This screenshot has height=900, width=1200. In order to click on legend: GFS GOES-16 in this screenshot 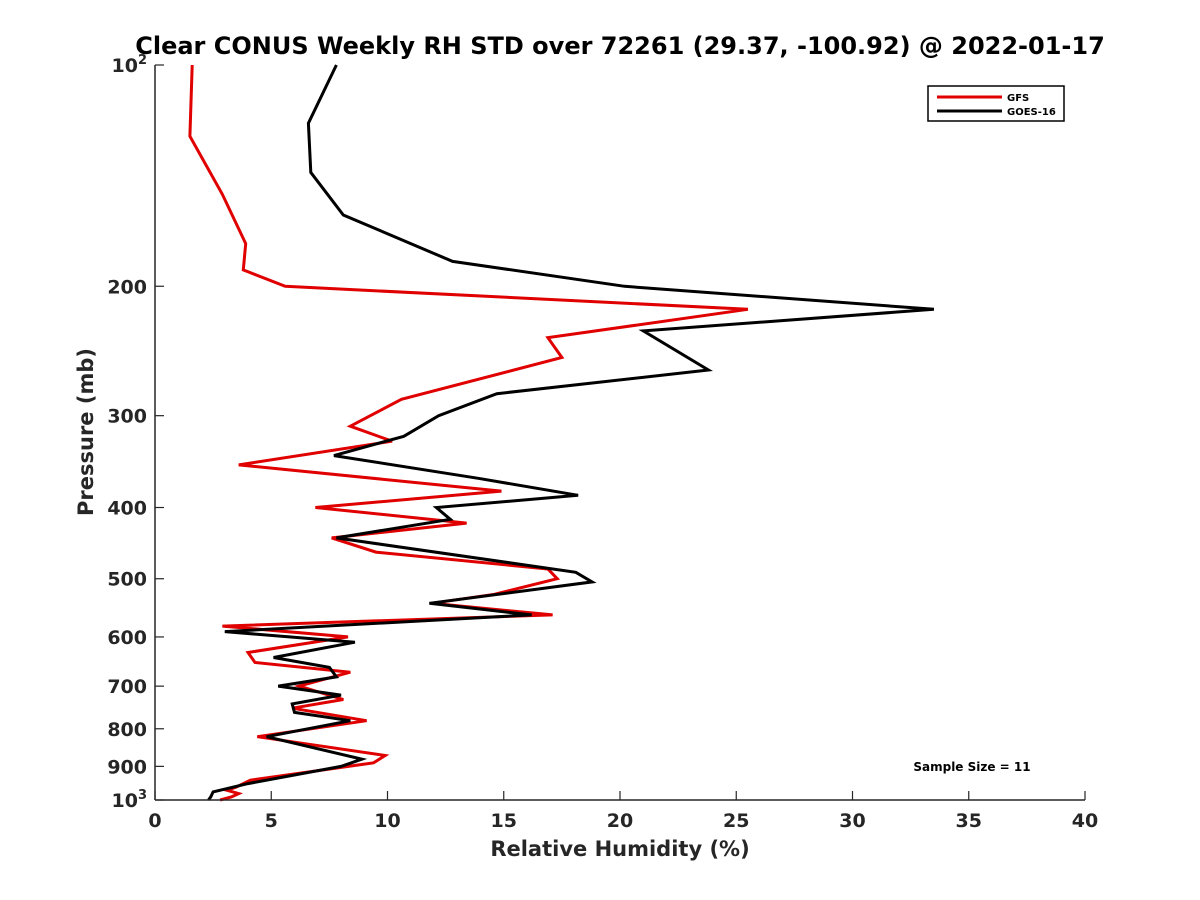, I will do `click(996, 103)`.